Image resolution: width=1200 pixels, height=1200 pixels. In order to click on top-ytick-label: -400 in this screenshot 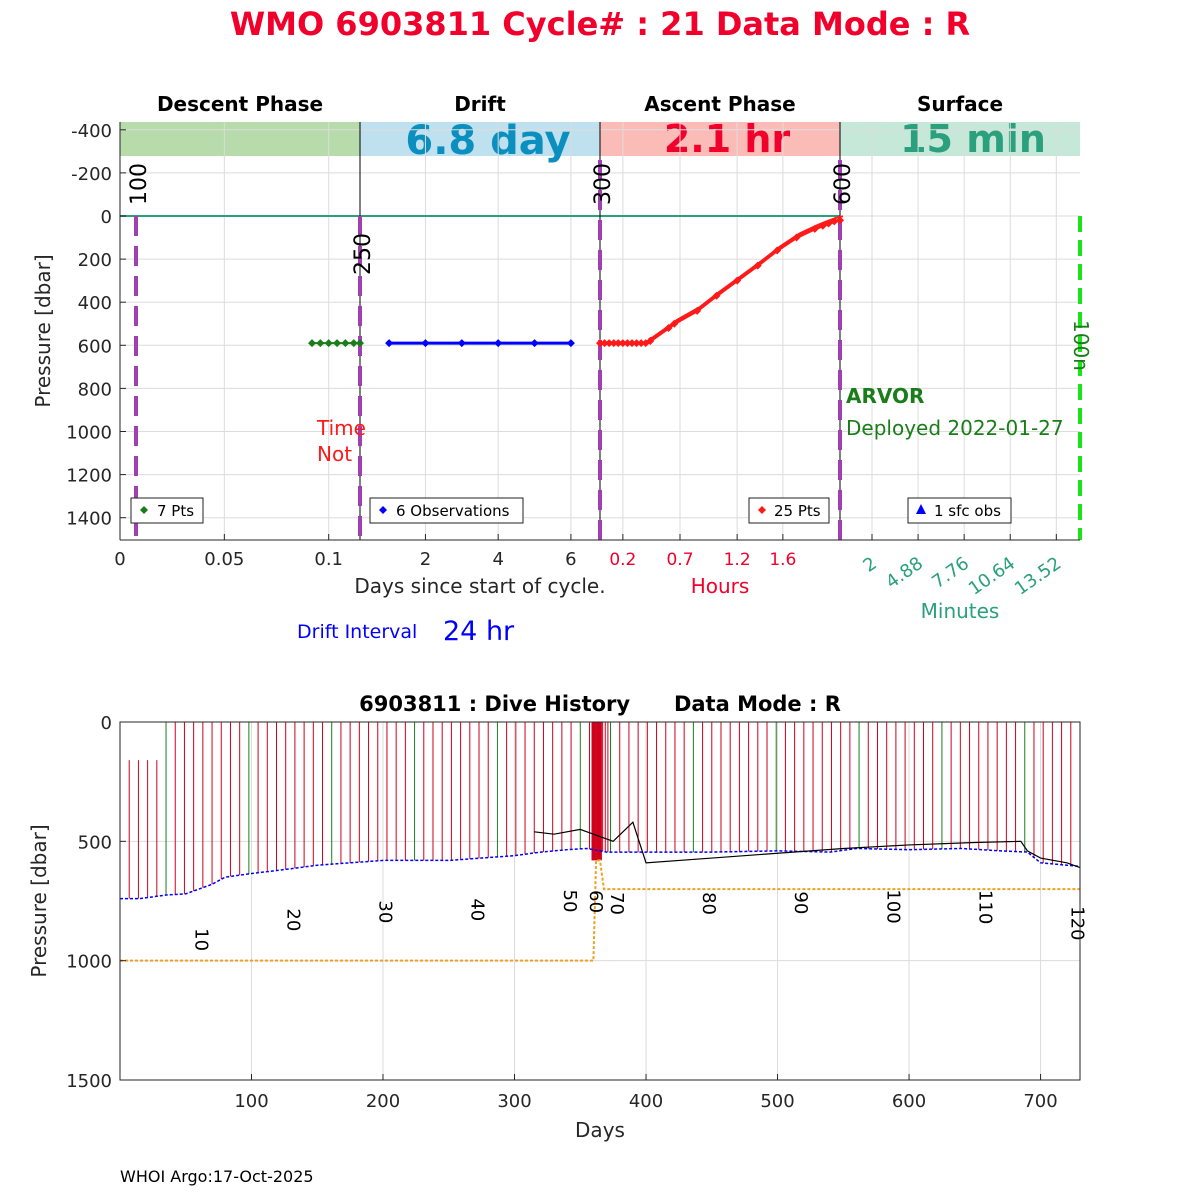, I will do `click(91, 131)`.